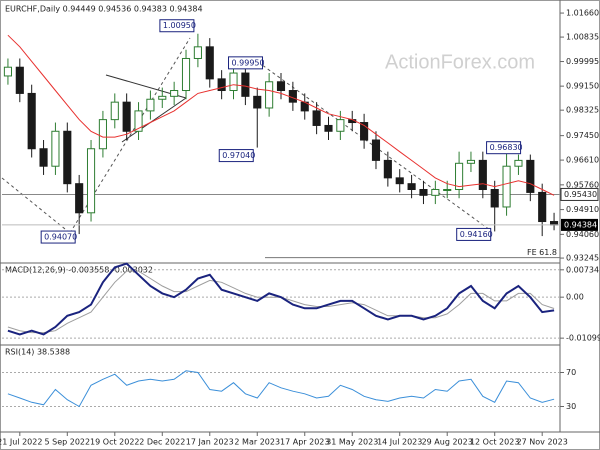 The width and height of the screenshot is (600, 450). Describe the element at coordinates (494, 442) in the screenshot. I see `x-tick-label: 12 Oct 2023` at that location.